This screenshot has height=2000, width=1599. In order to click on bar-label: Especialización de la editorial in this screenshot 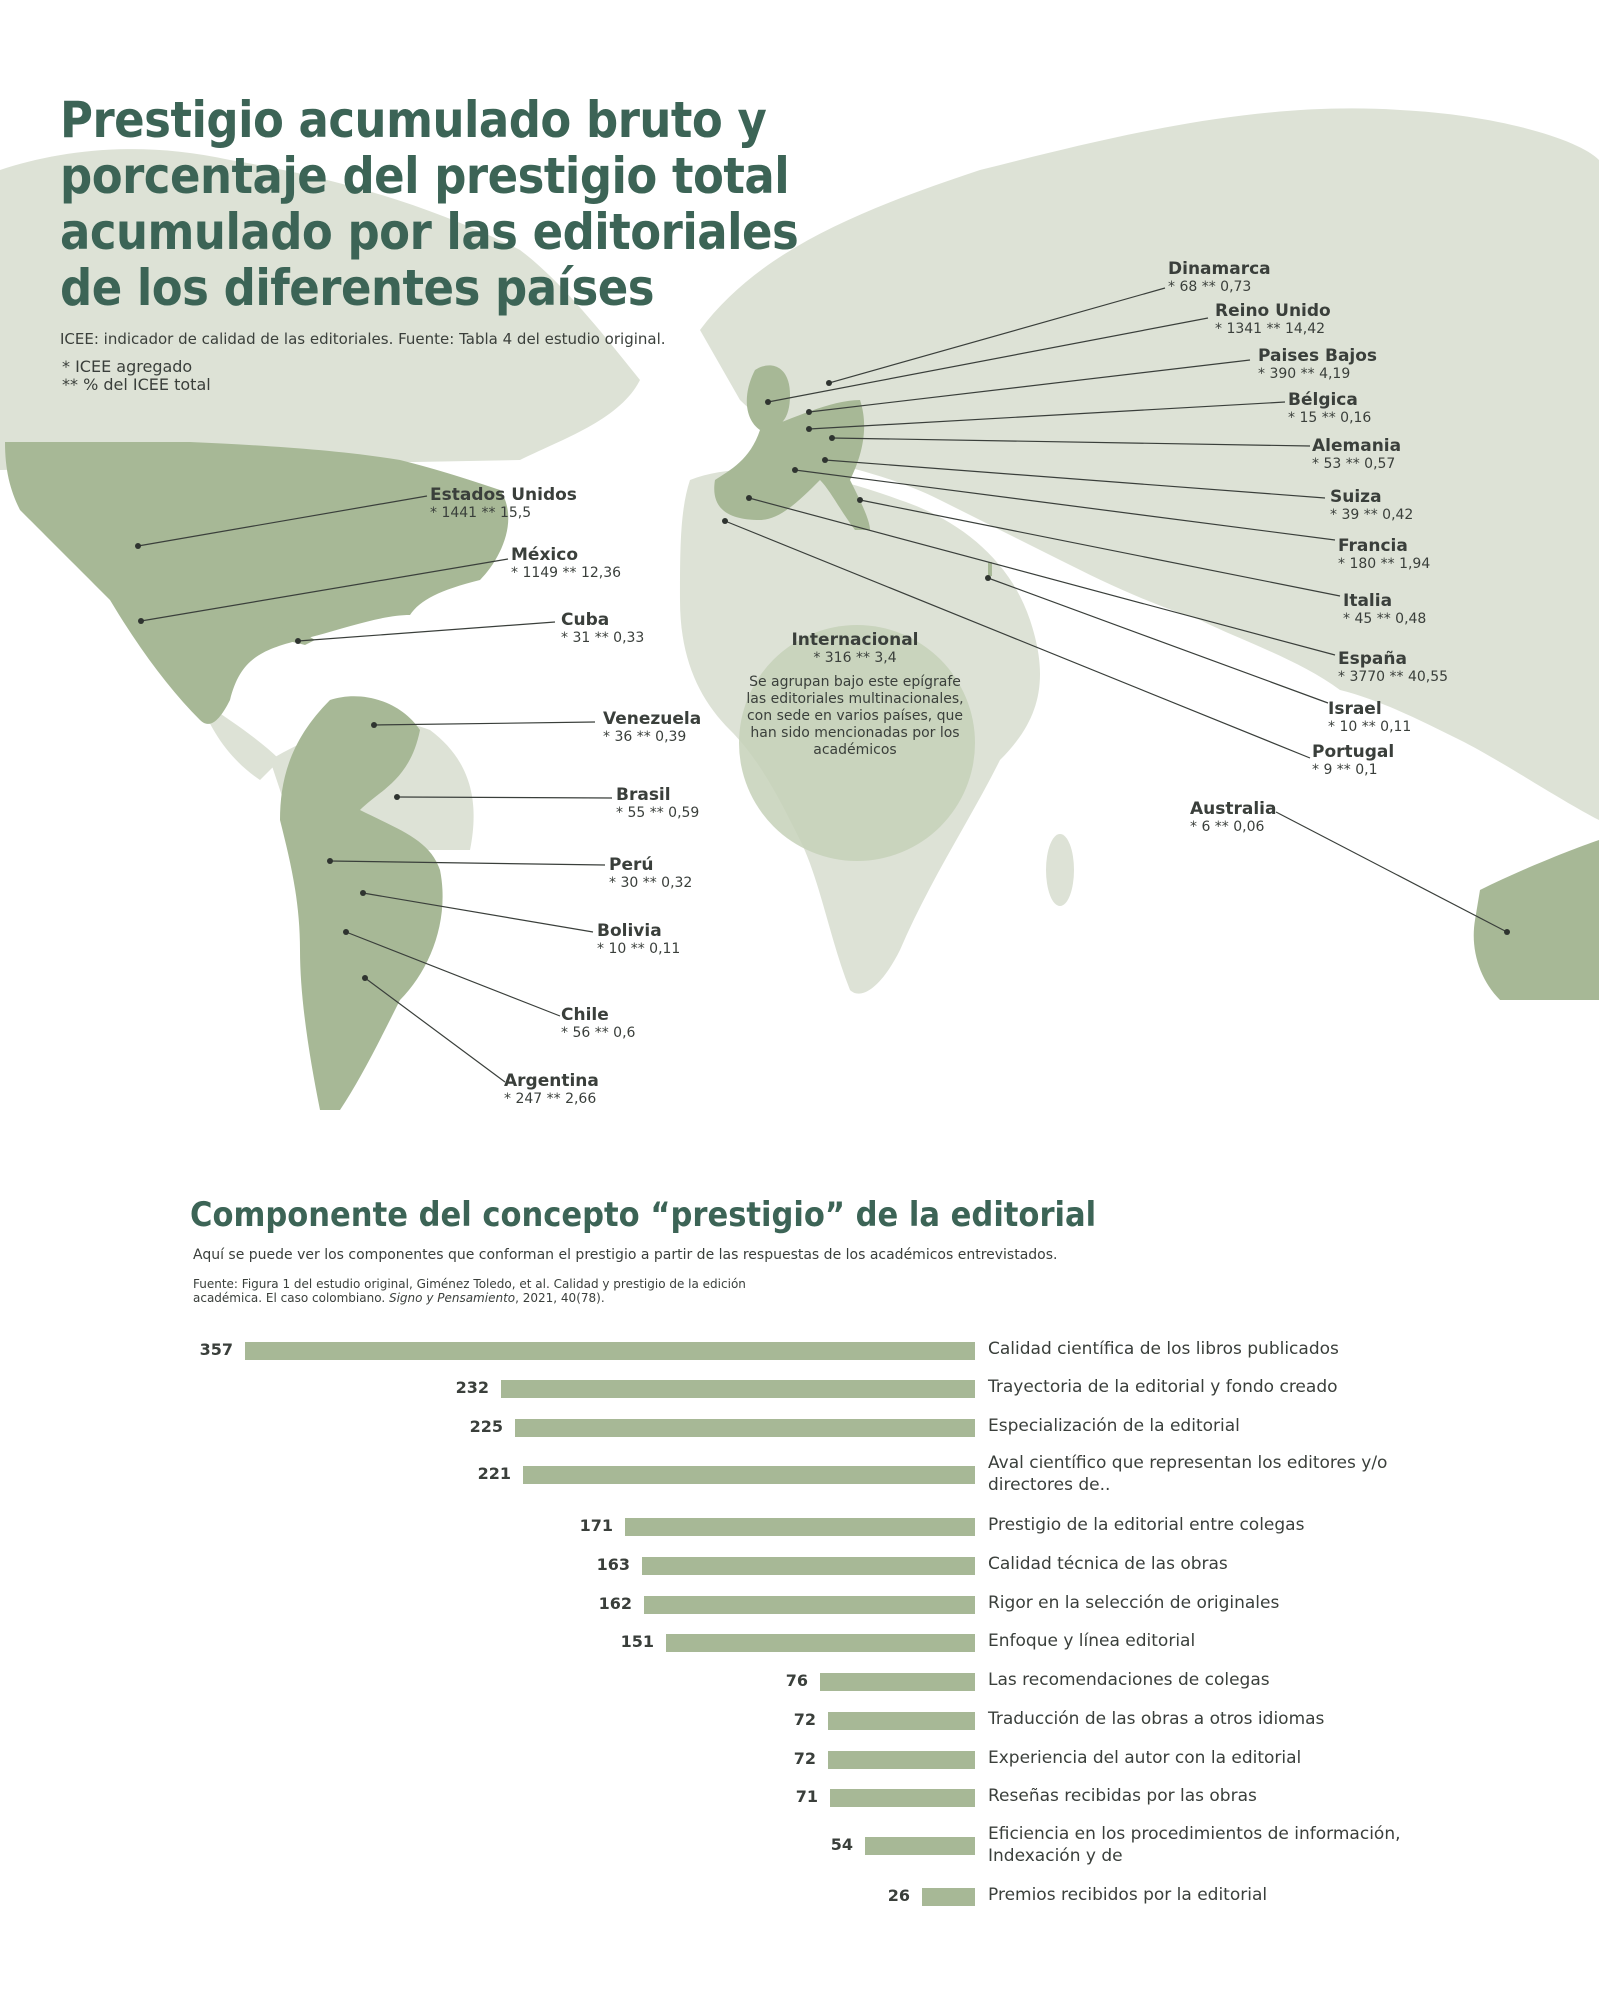, I will do `click(1114, 1426)`.